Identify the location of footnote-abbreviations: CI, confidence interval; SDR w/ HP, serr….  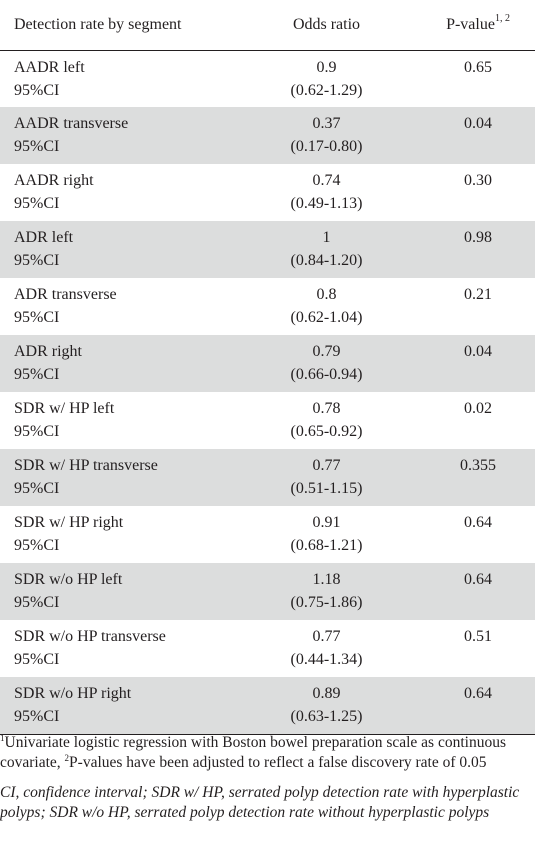
(260, 802).